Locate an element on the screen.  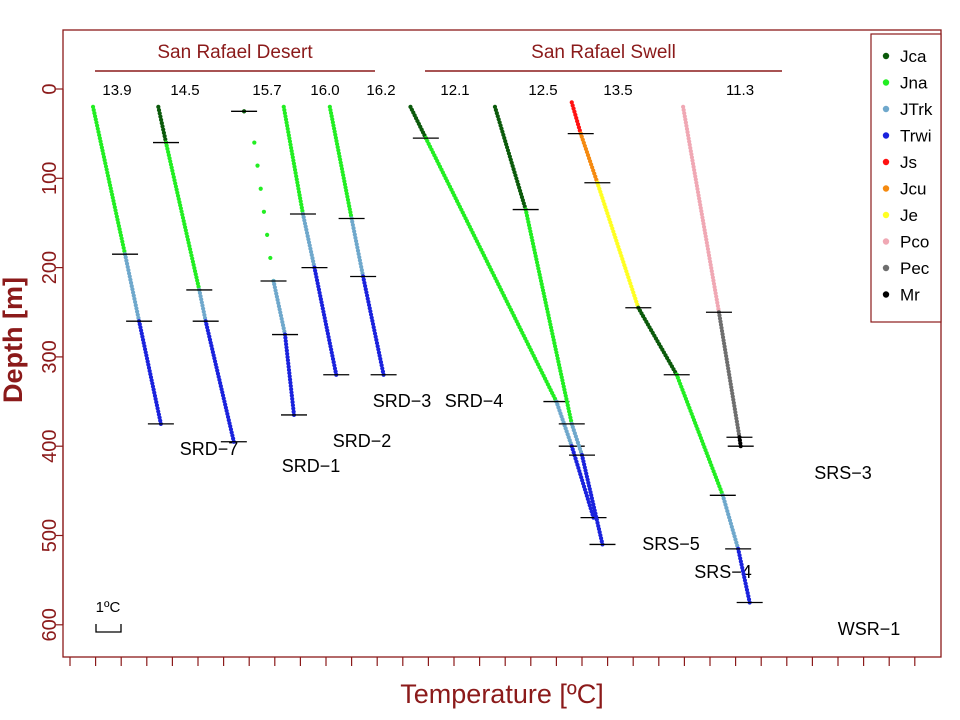
legend-label: Je is located at coordinates (909, 215).